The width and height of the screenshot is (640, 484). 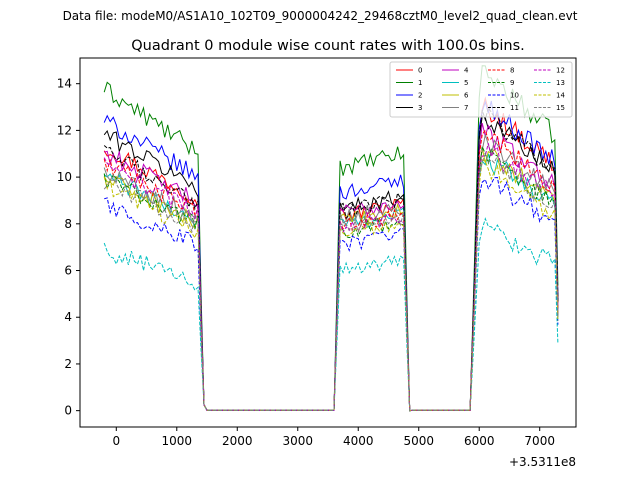 What do you see at coordinates (481, 89) in the screenshot?
I see `legend-box` at bounding box center [481, 89].